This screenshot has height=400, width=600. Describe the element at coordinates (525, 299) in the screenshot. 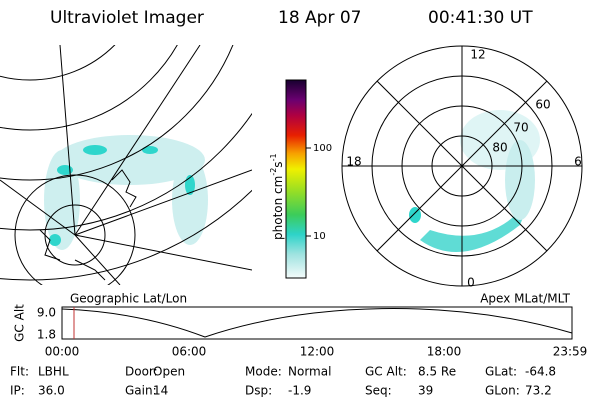

I see `panel-label: Apex MLat/MLT` at that location.